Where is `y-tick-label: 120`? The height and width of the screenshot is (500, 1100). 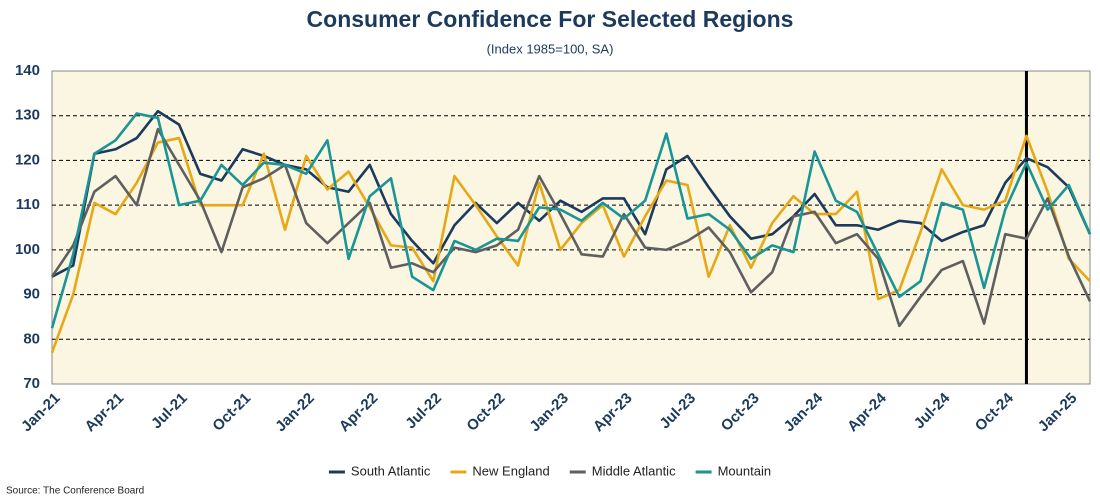 y-tick-label: 120 is located at coordinates (27, 159).